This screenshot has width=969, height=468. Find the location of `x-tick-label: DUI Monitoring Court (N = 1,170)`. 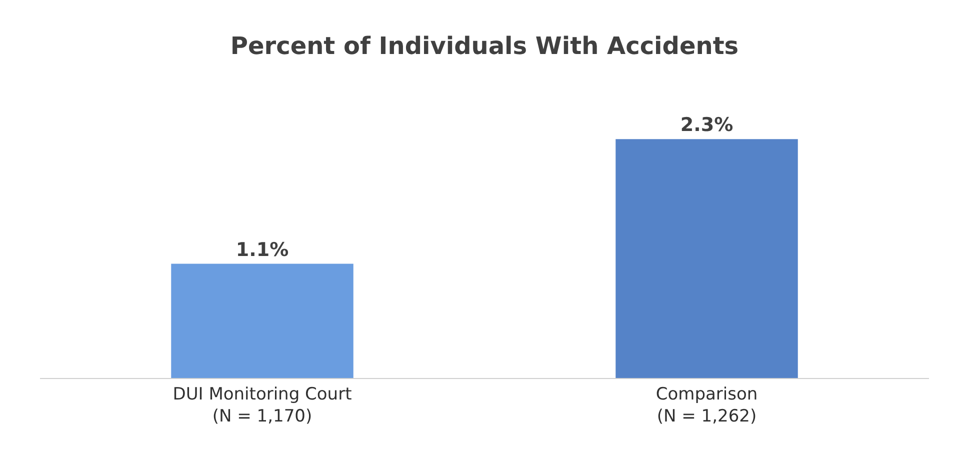

x-tick-label: DUI Monitoring Court (N = 1,170) is located at coordinates (262, 405).